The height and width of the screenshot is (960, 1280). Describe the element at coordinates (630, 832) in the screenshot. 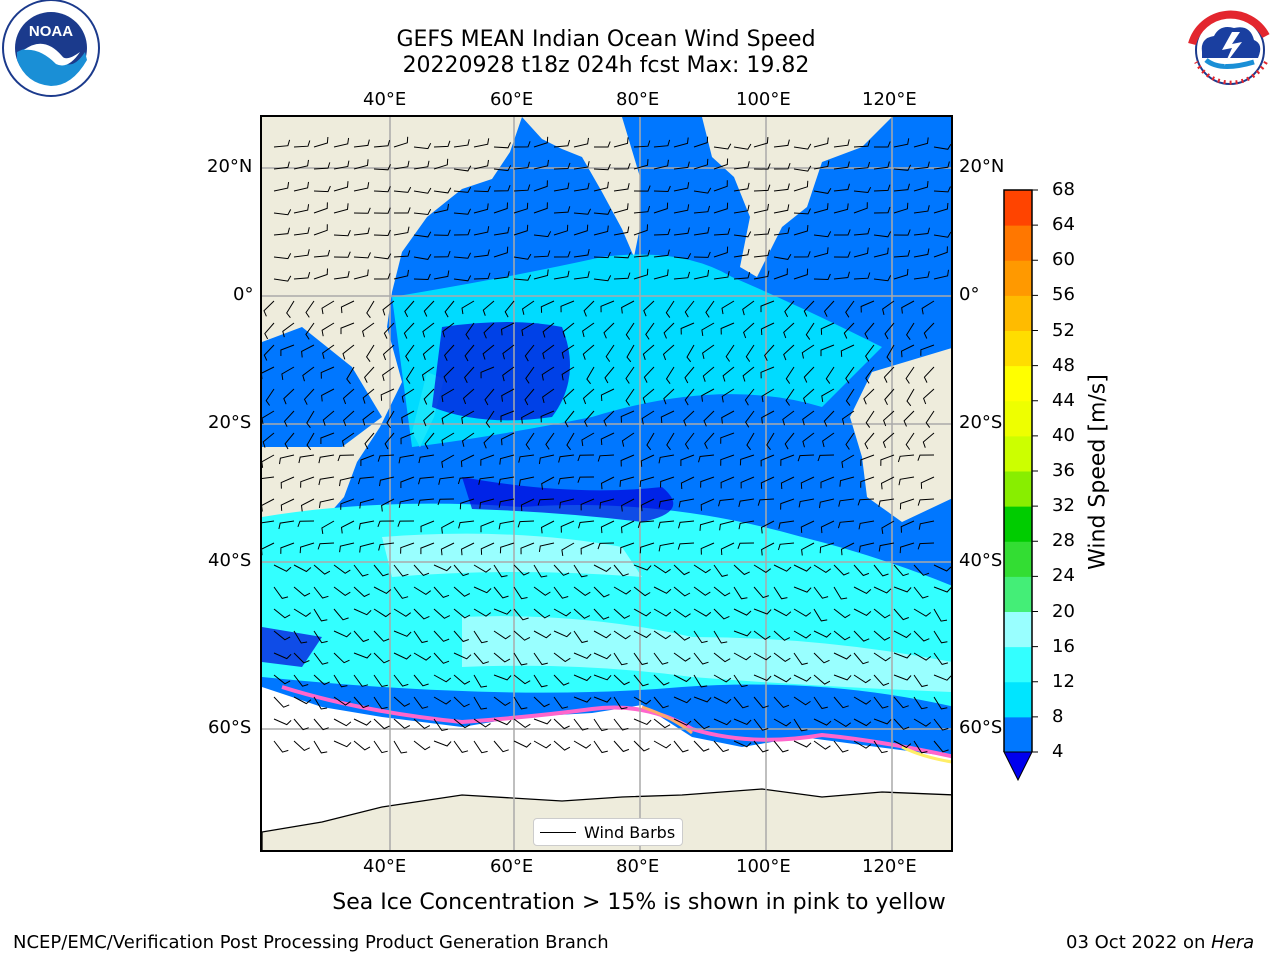

I see `legend-label: Wind Barbs` at that location.